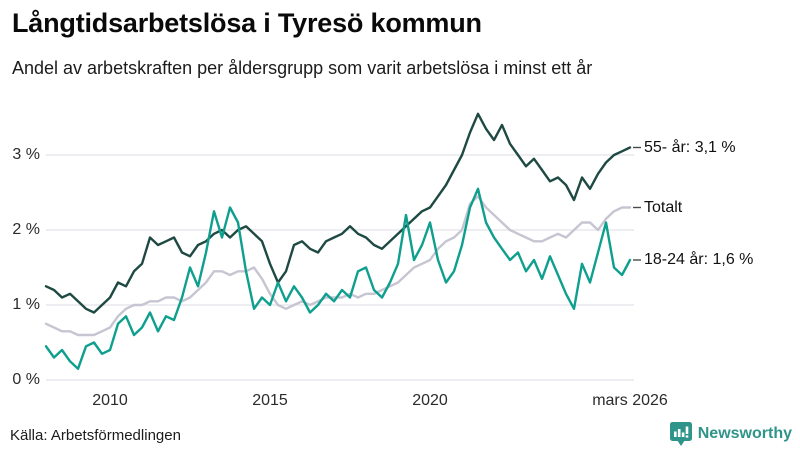 Image resolution: width=800 pixels, height=450 pixels. I want to click on brand-footer: Newsworthy, so click(730, 434).